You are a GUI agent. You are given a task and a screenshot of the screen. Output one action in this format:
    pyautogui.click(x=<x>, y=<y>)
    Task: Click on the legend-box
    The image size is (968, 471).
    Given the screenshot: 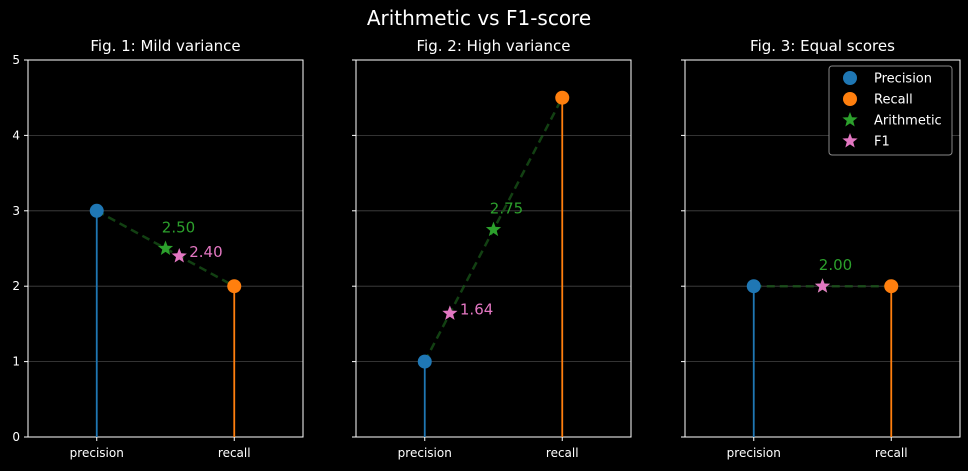 What is the action you would take?
    pyautogui.click(x=890, y=110)
    